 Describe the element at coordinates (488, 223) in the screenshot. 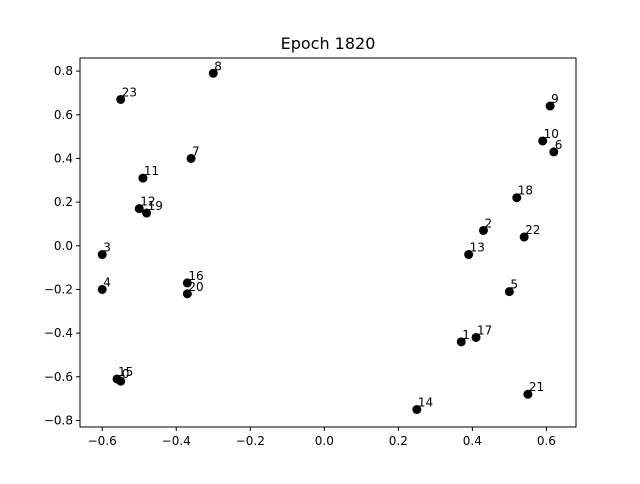

I see `point-label: 2` at that location.